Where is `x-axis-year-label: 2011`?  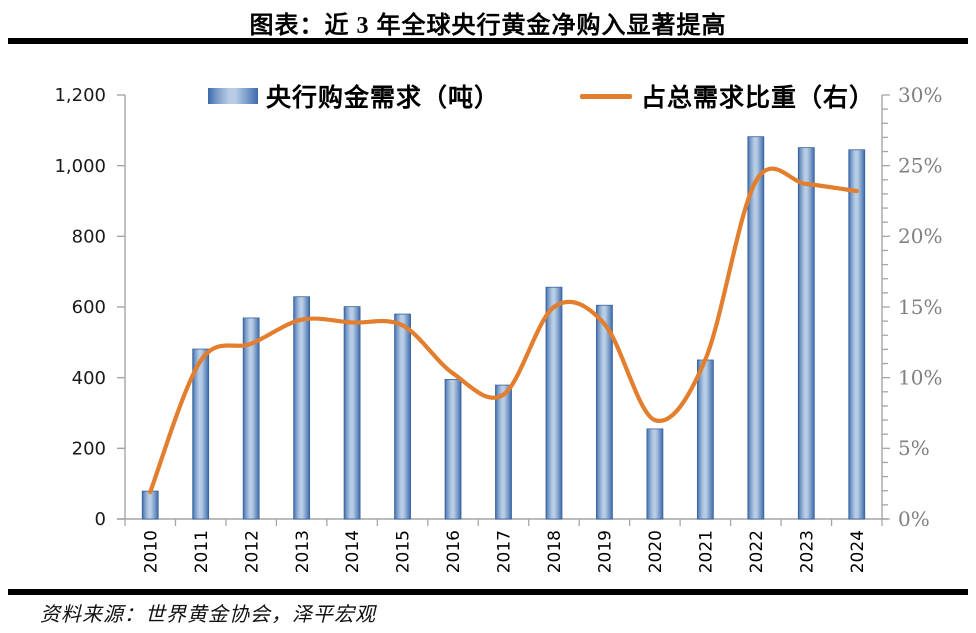
x-axis-year-label: 2011 is located at coordinates (202, 551).